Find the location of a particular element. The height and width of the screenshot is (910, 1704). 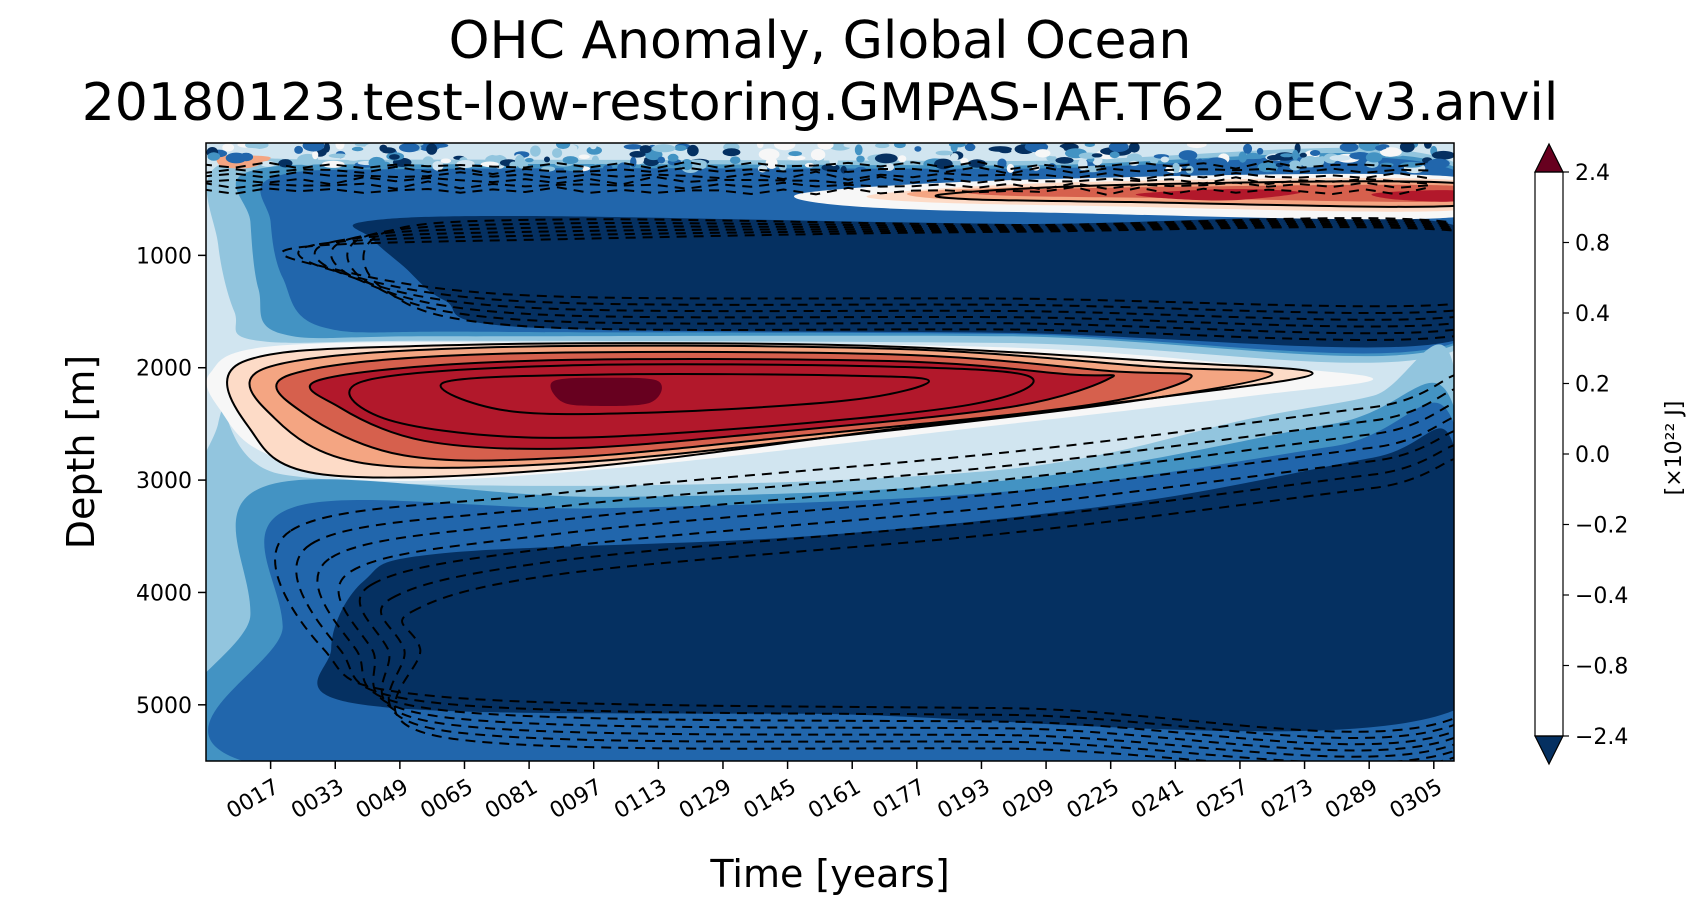

colorbar-tick-label: −0.8 is located at coordinates (1601, 667).